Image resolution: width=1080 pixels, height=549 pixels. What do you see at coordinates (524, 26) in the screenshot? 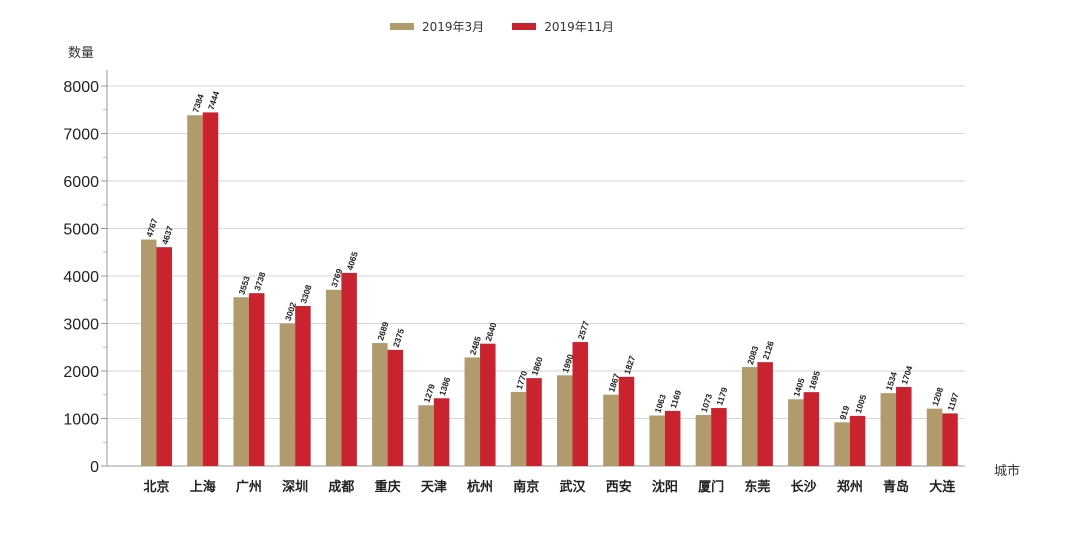
I see `legend-swatch-november` at bounding box center [524, 26].